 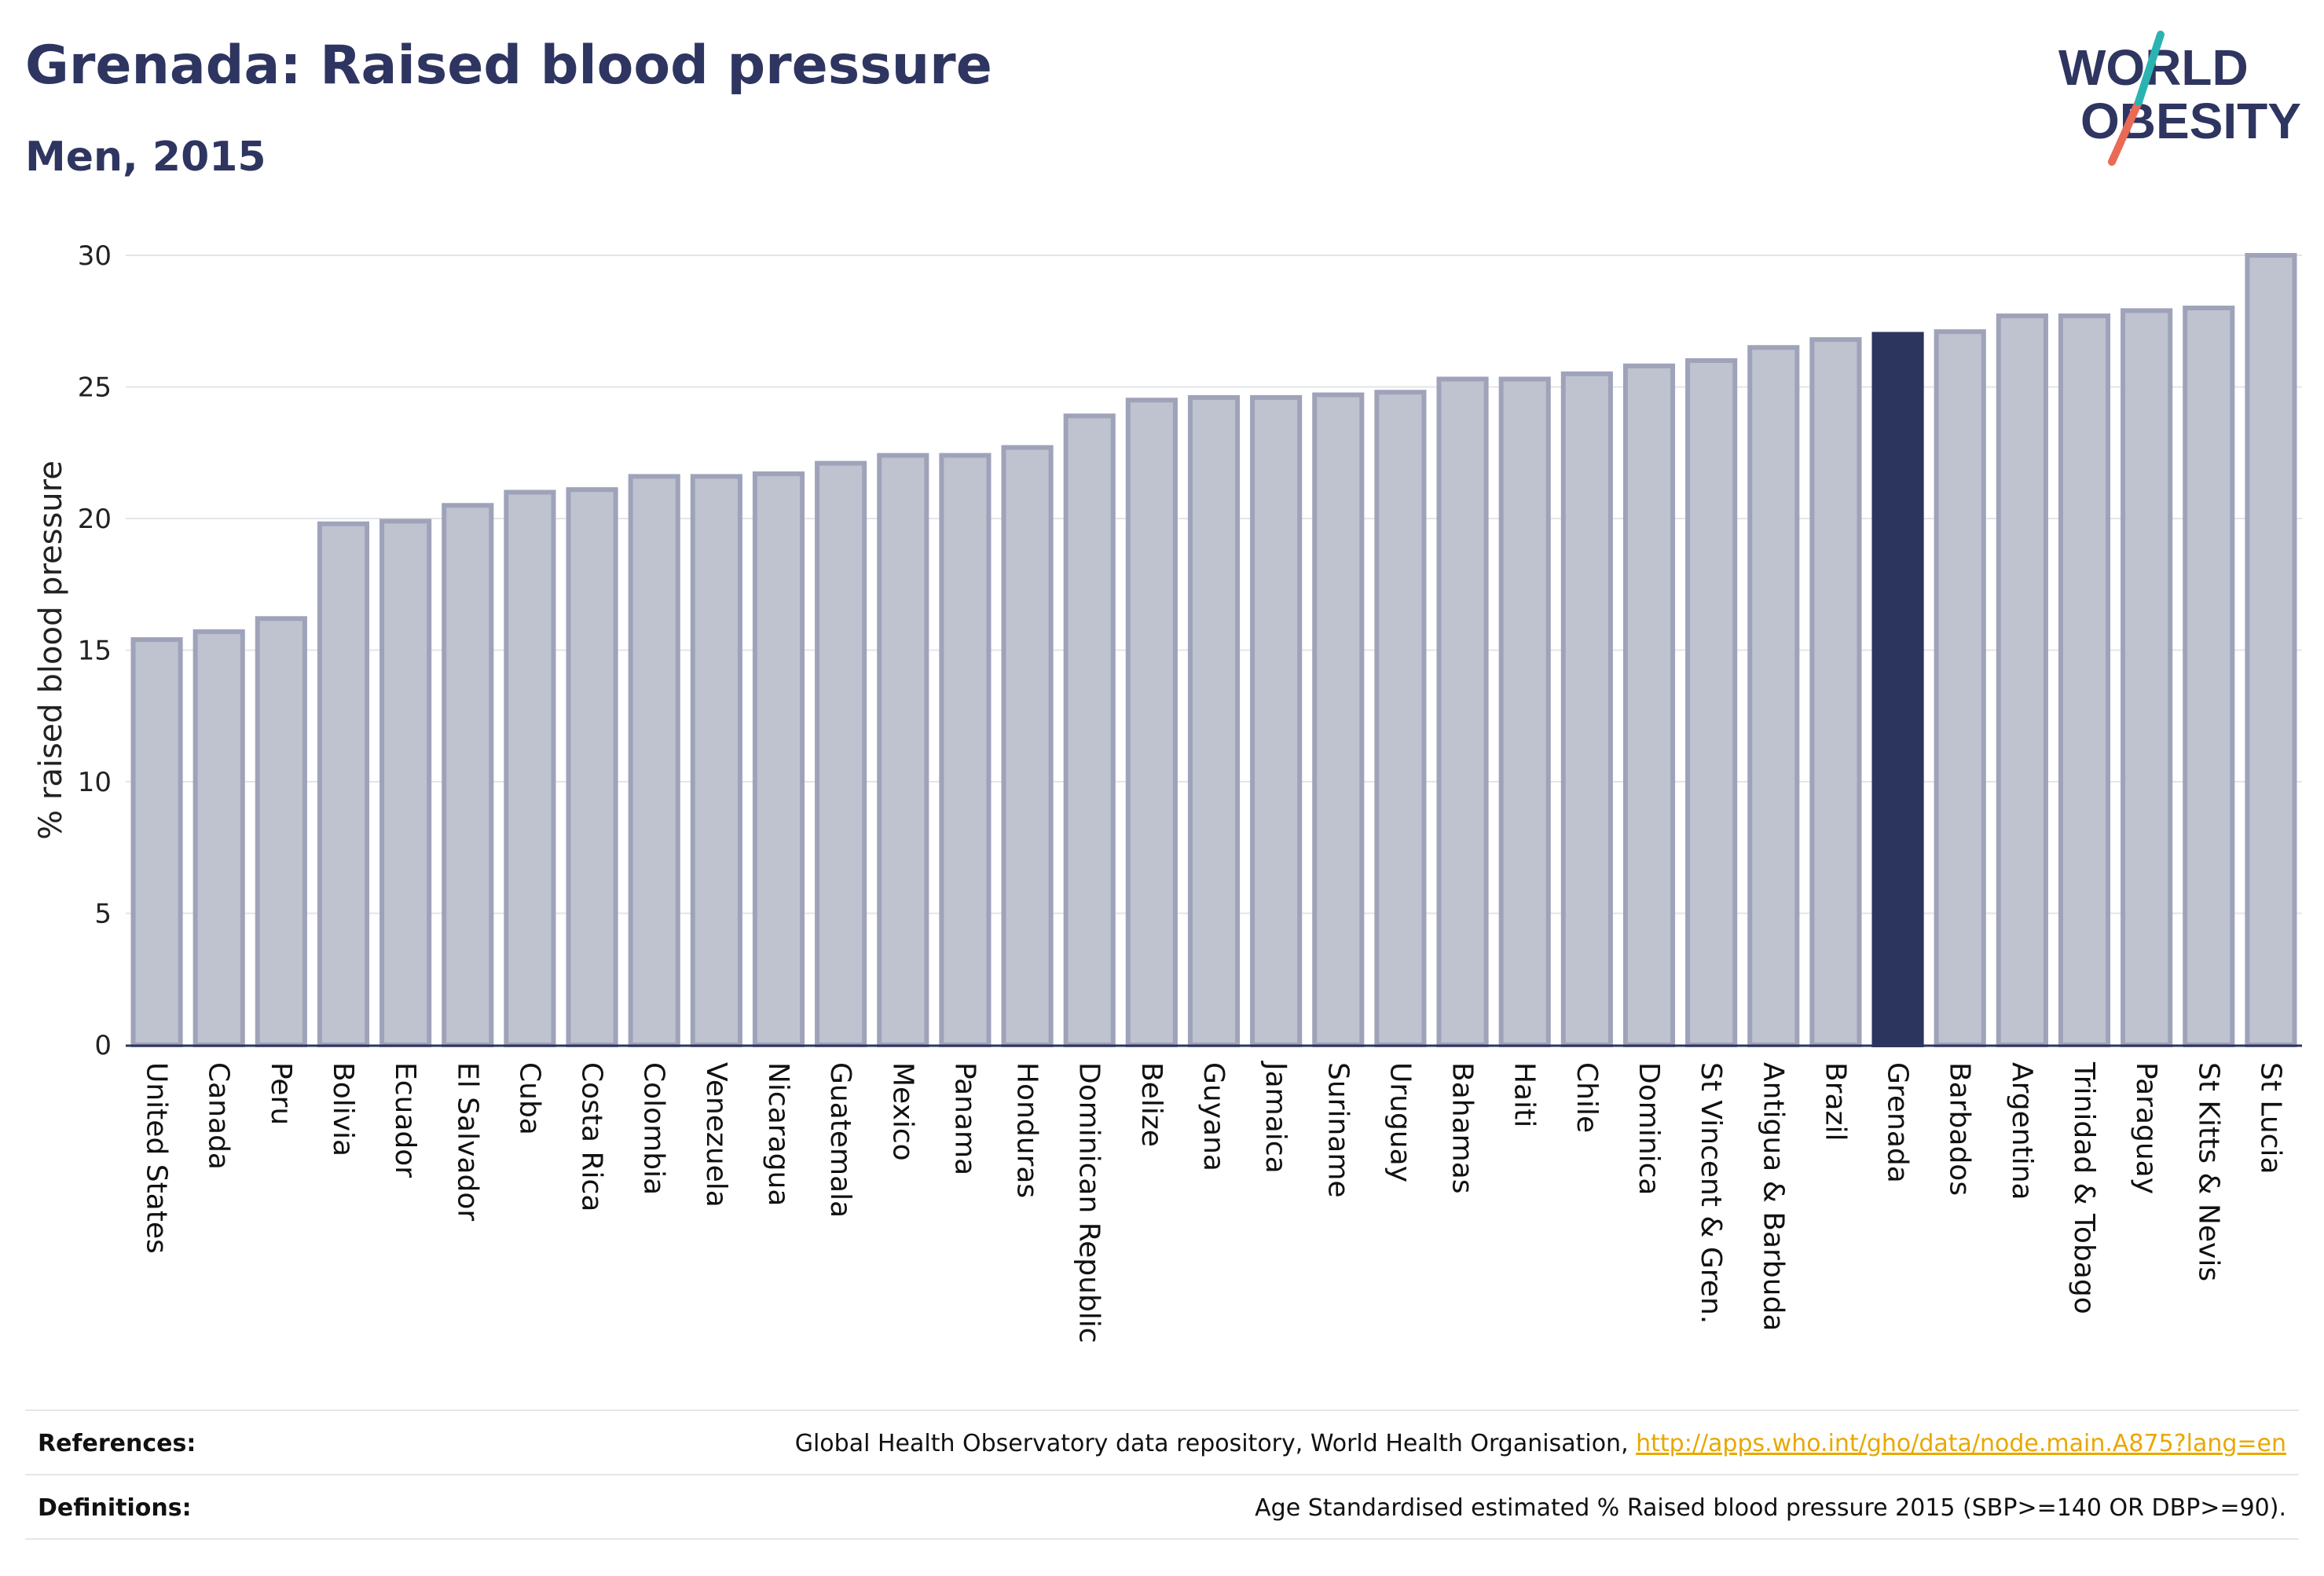 What do you see at coordinates (592, 767) in the screenshot?
I see `bar-costa-rica` at bounding box center [592, 767].